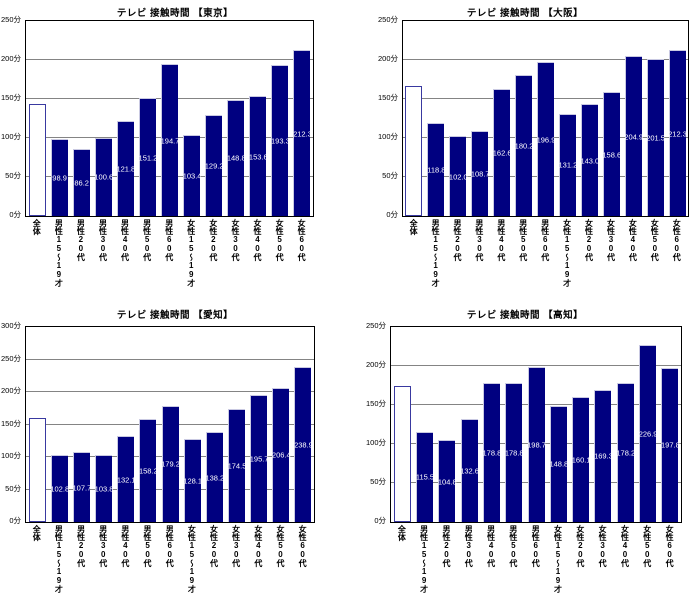 The width and height of the screenshot is (700, 604). What do you see at coordinates (525, 315) in the screenshot?
I see `chart-title: テレビ 接触時間 【高知】` at bounding box center [525, 315].